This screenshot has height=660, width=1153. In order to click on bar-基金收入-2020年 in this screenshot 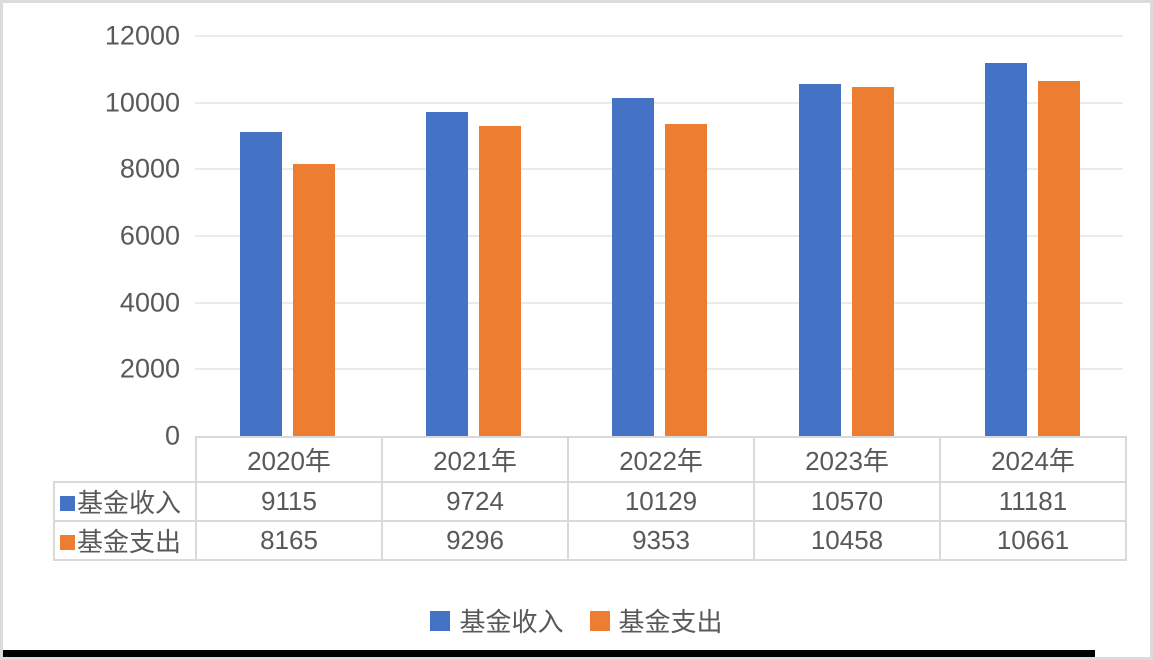, I will do `click(261, 284)`.